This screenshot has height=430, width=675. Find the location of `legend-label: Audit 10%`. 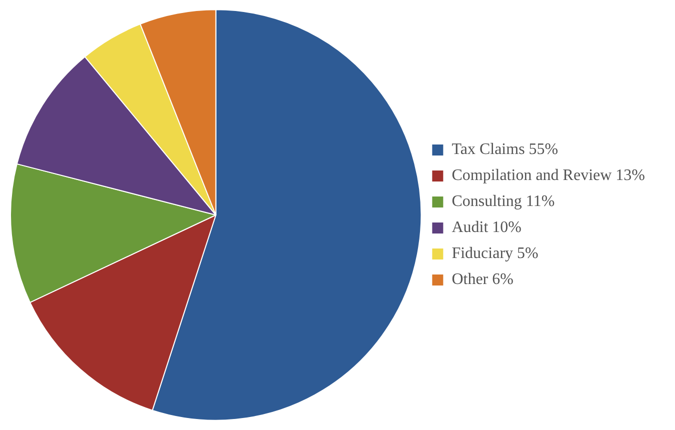

legend-label: Audit 10% is located at coordinates (487, 227).